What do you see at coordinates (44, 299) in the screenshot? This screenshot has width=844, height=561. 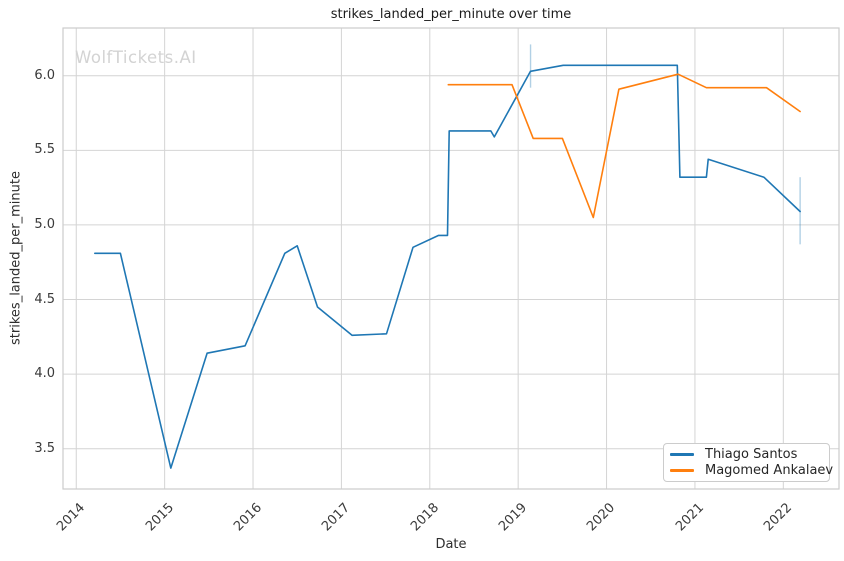 I see `y-tick-label: 4.5` at bounding box center [44, 299].